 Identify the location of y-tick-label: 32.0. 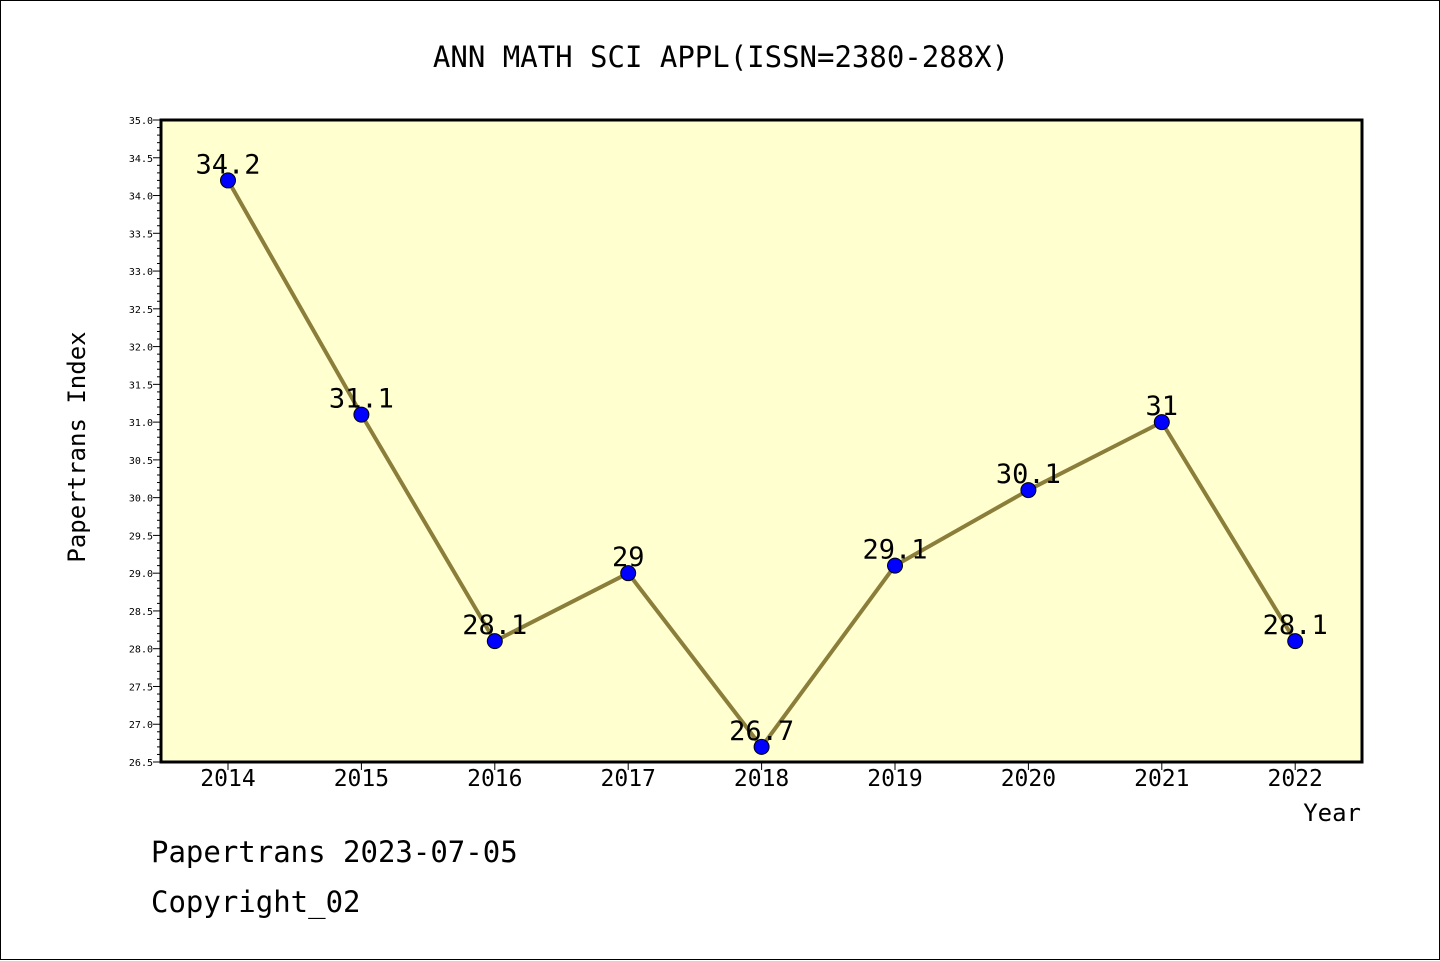
(141, 348).